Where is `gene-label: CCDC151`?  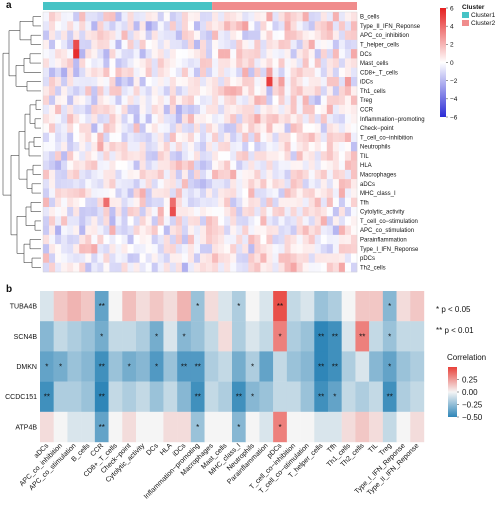
gene-label: CCDC151 is located at coordinates (21, 397).